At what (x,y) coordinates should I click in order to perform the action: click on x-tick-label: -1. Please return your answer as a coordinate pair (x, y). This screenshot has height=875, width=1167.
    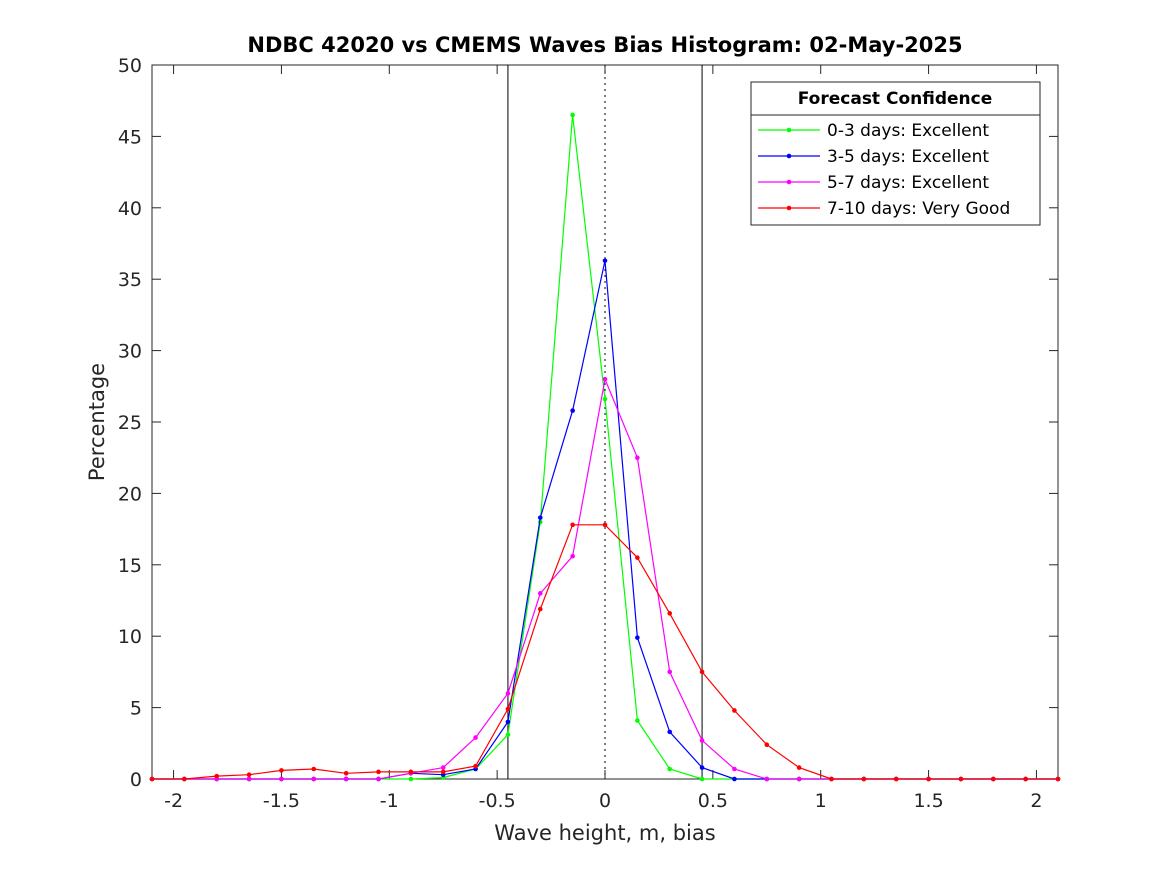
    Looking at the image, I should click on (389, 801).